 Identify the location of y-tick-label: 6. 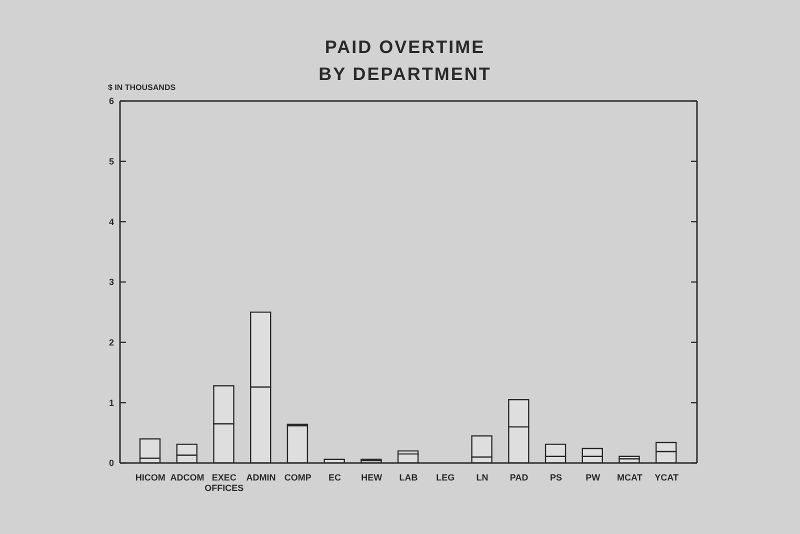
(111, 101).